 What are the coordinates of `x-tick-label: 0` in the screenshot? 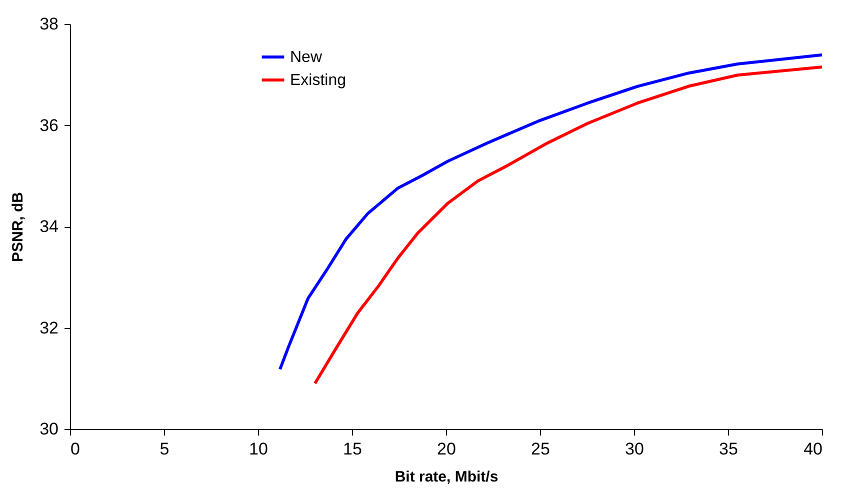 It's located at (75, 449).